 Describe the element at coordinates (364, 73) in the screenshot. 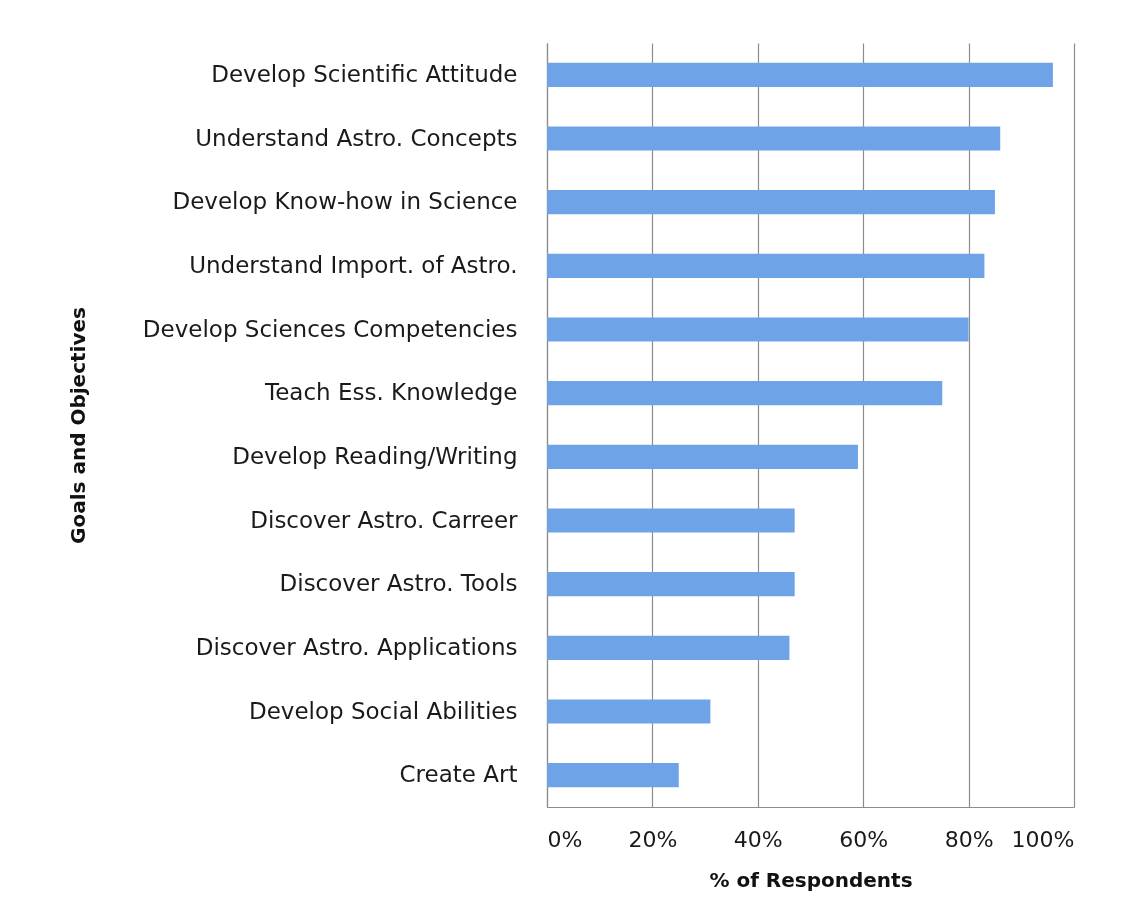

I see `y-tick-label: Develop Scientific Attitude` at that location.